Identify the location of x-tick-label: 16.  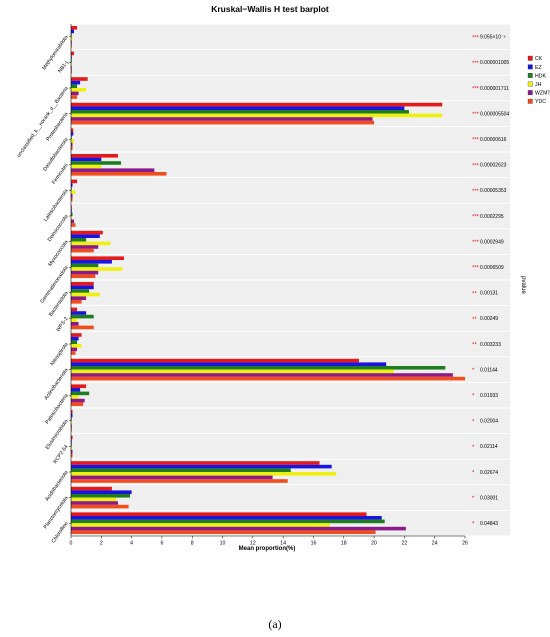
(314, 544).